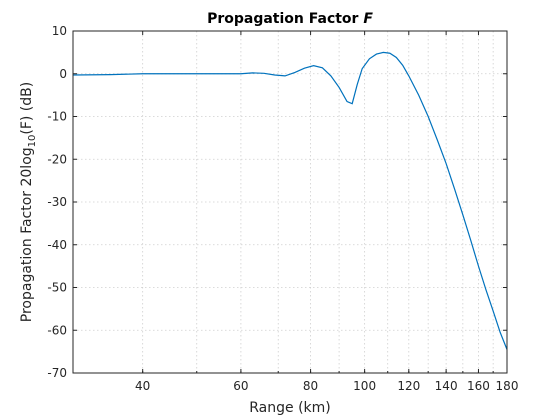  What do you see at coordinates (57, 373) in the screenshot?
I see `y-tick-label: -70` at bounding box center [57, 373].